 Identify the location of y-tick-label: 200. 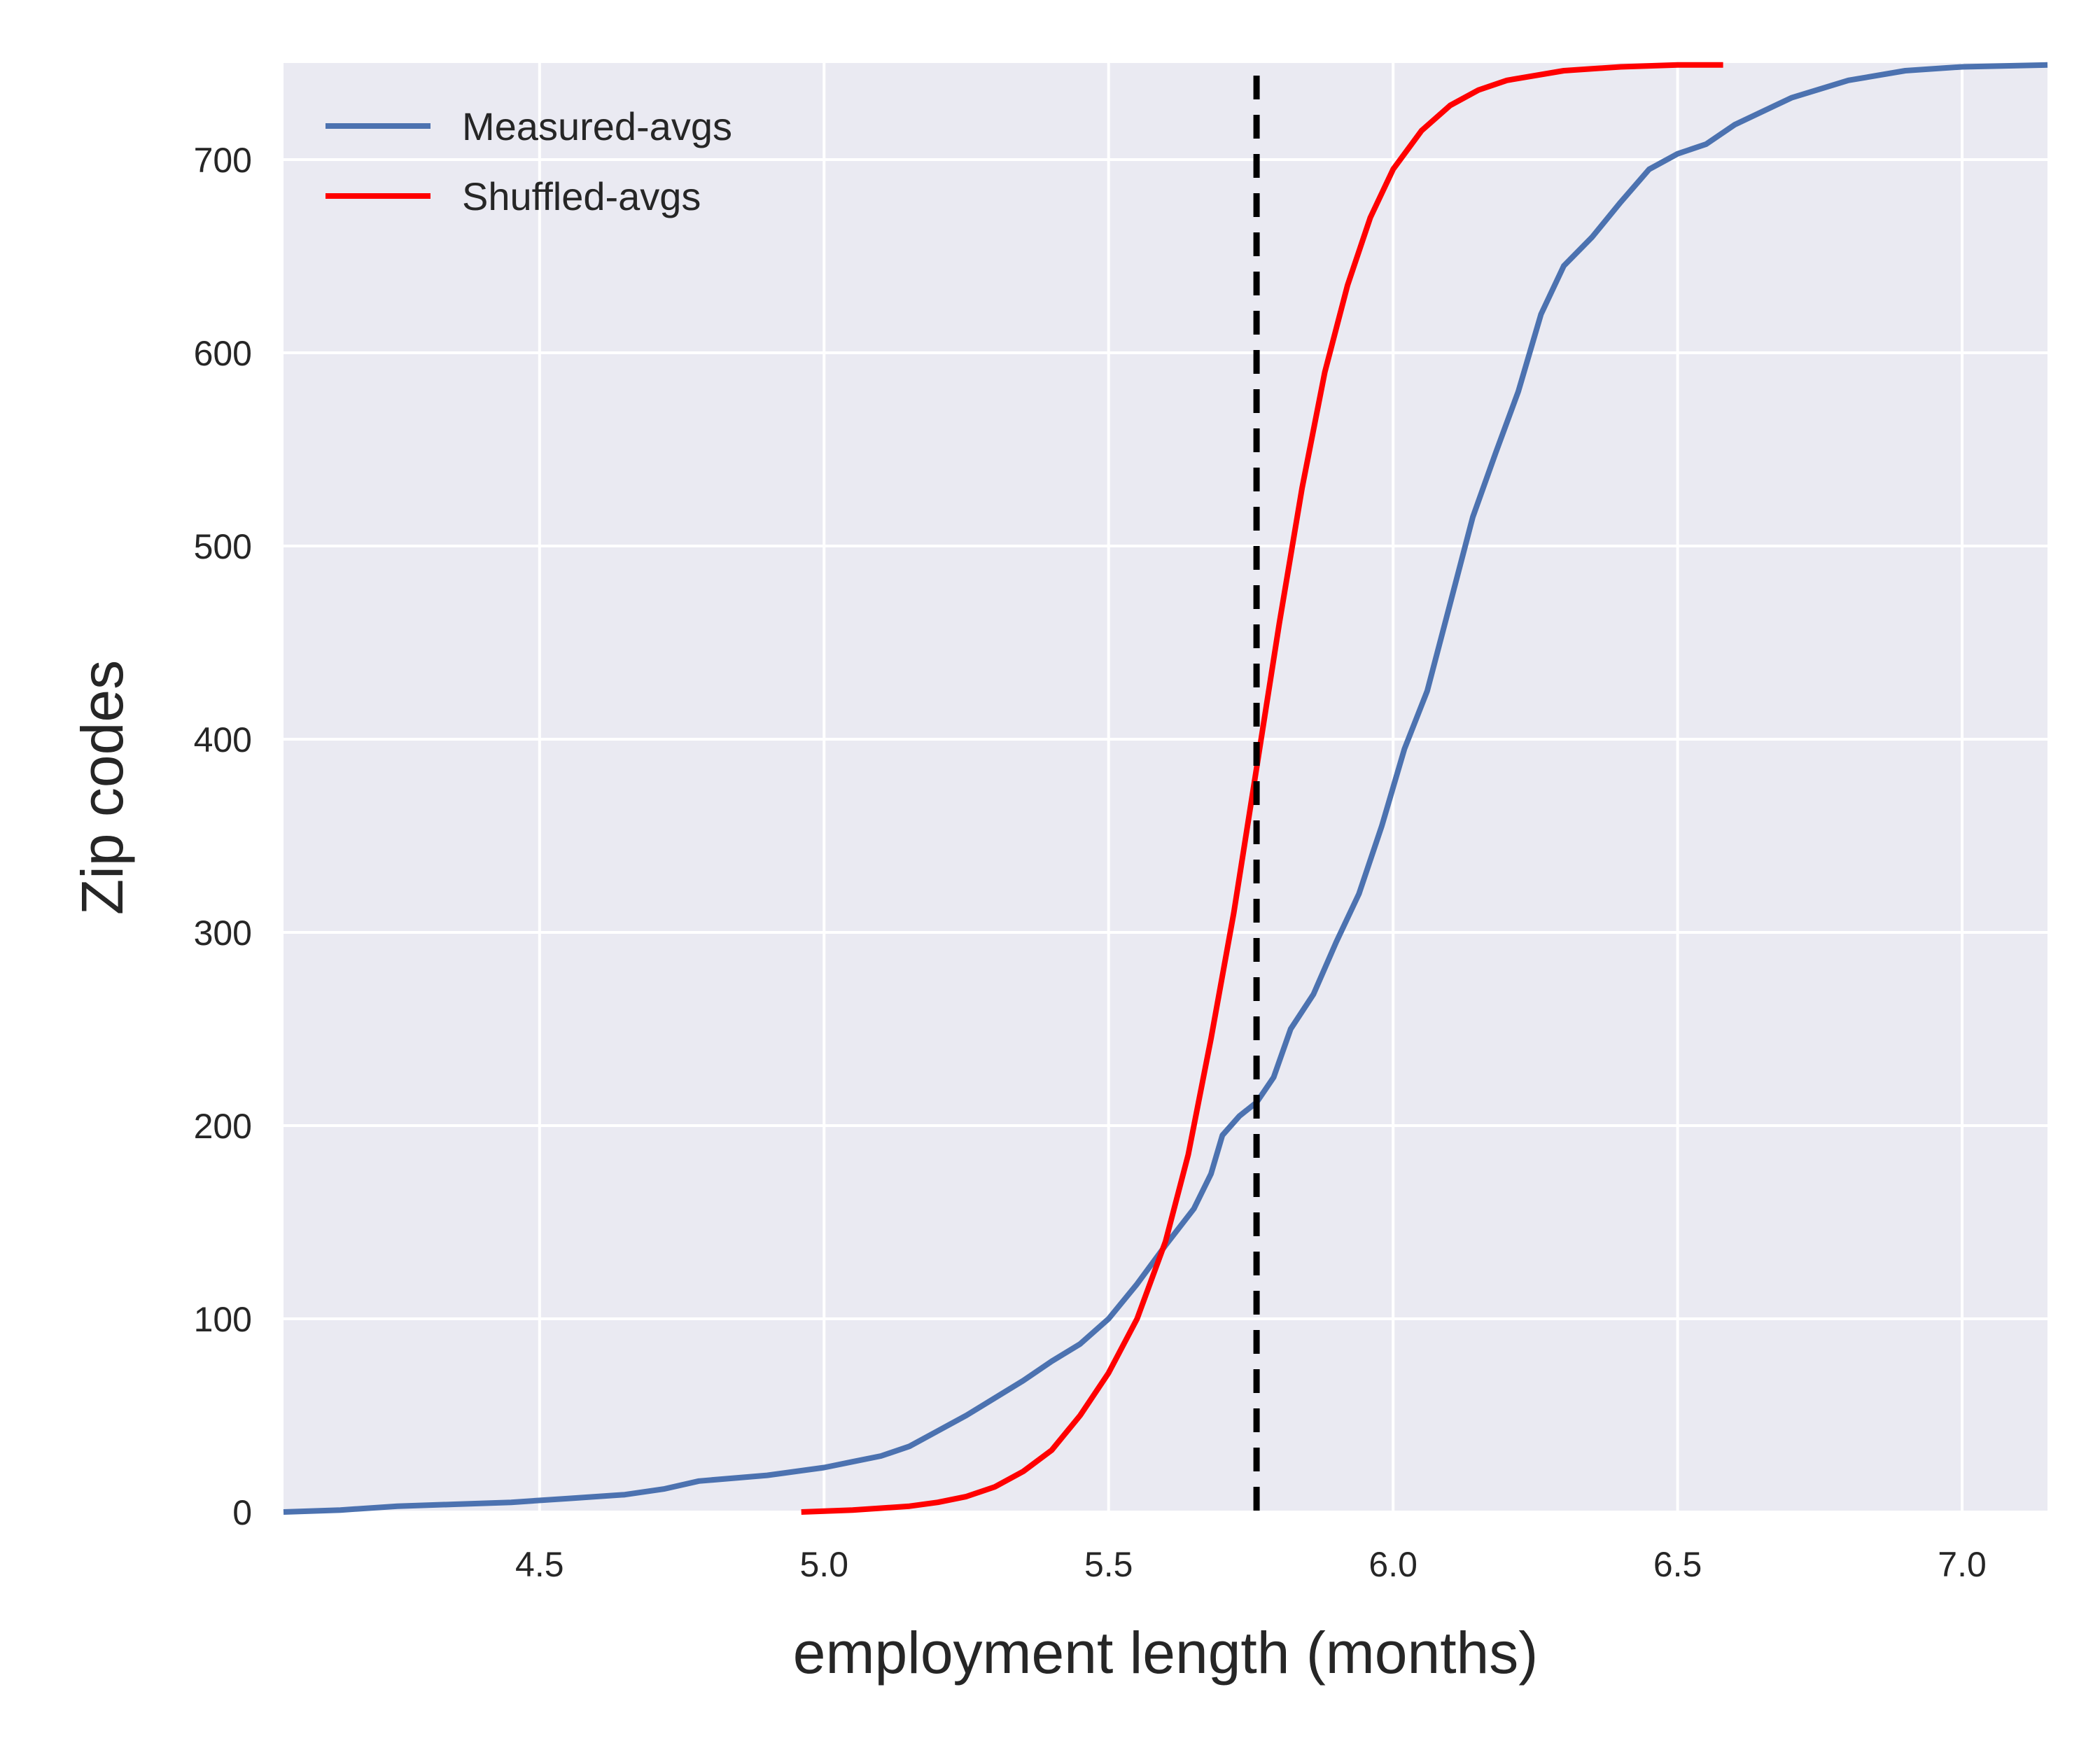
(223, 1126).